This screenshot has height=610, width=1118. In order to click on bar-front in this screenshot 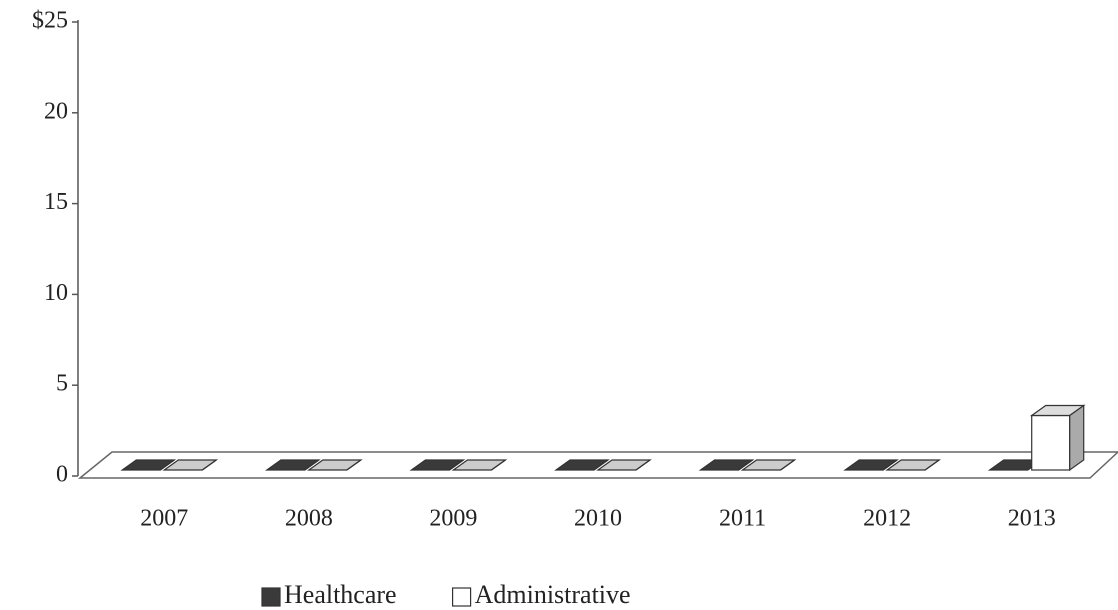, I will do `click(1051, 442)`.